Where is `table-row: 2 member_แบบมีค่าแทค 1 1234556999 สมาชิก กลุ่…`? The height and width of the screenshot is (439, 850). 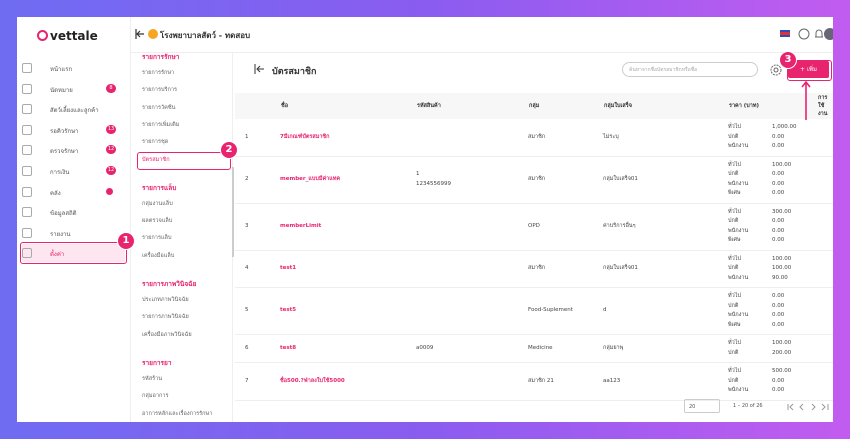 table-row: 2 member_แบบมีค่าแทค 1 1234556999 สมาชิก กลุ่… is located at coordinates (534, 180).